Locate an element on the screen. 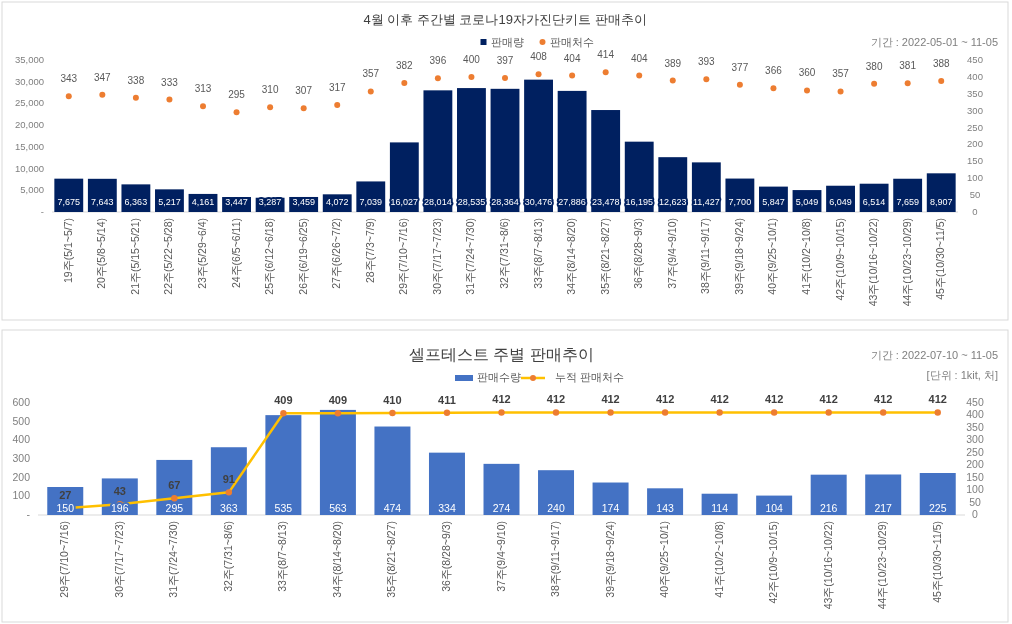 The image size is (1012, 624). y2-tick-label: 150 is located at coordinates (975, 476).